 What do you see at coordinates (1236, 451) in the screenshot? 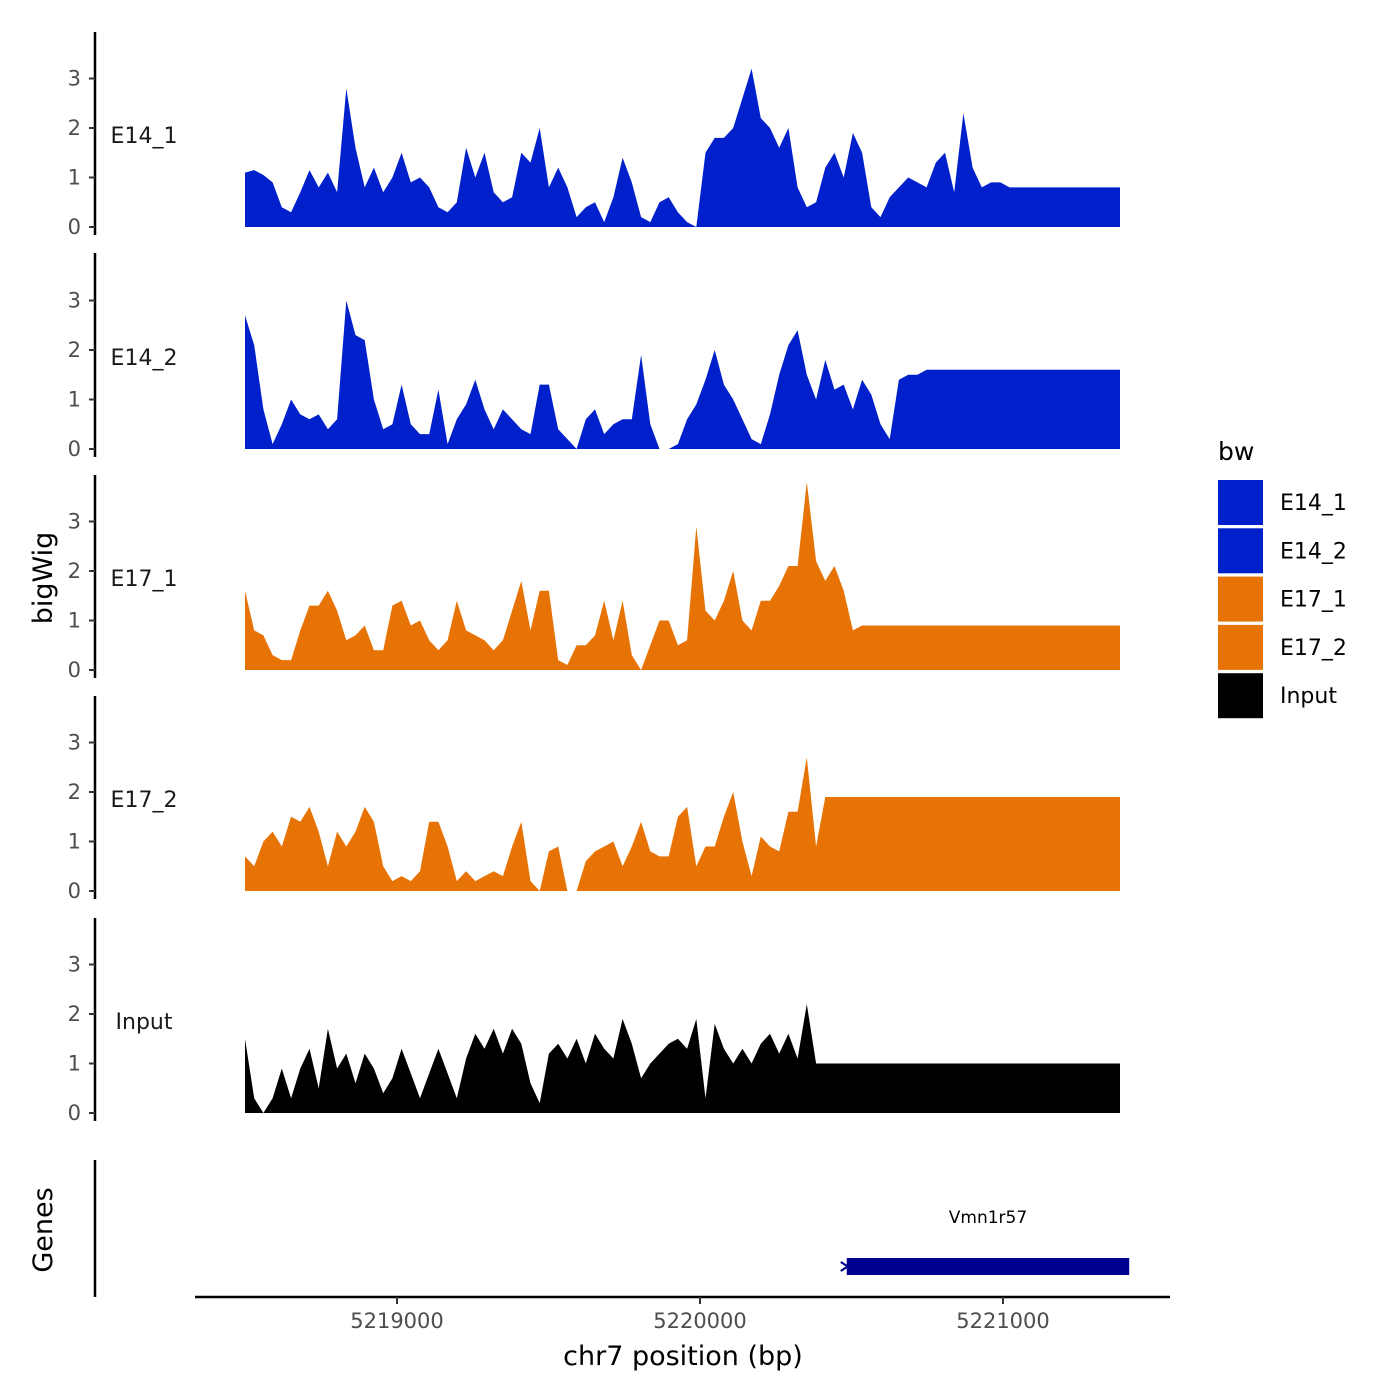
I see `legend-title: bw` at bounding box center [1236, 451].